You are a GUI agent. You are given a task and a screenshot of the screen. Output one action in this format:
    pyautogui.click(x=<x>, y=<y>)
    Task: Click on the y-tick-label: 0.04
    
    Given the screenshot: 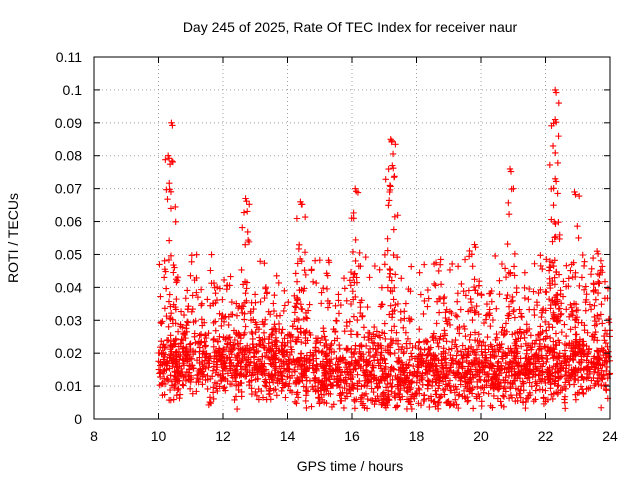 What is the action you would take?
    pyautogui.click(x=68, y=287)
    